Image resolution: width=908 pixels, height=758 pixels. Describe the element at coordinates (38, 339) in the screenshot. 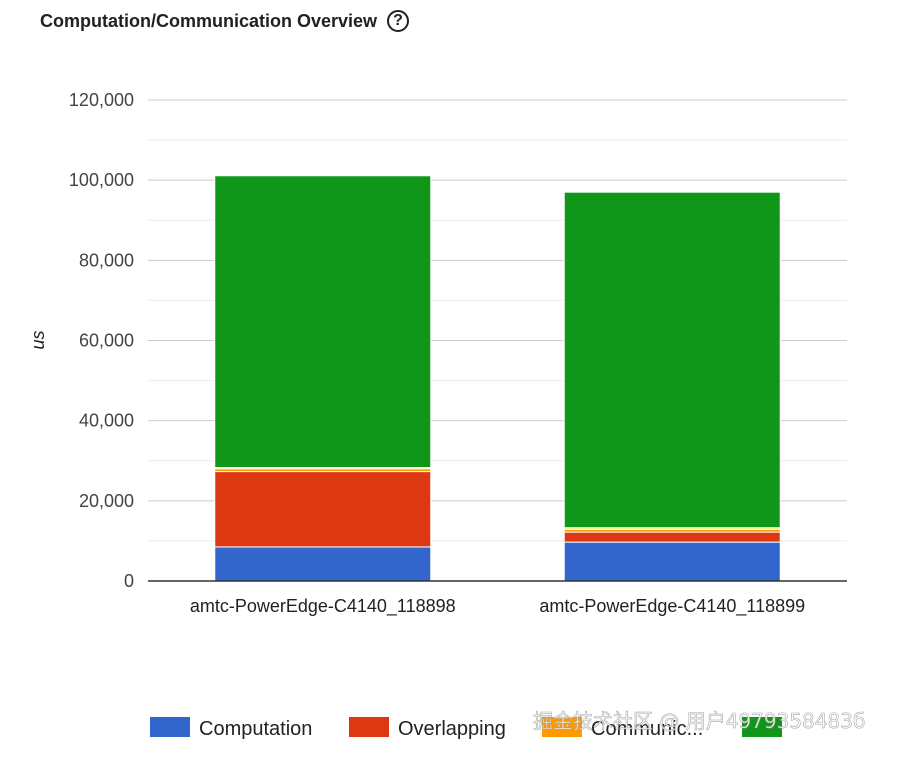

I see `y-axis-label: us` at that location.